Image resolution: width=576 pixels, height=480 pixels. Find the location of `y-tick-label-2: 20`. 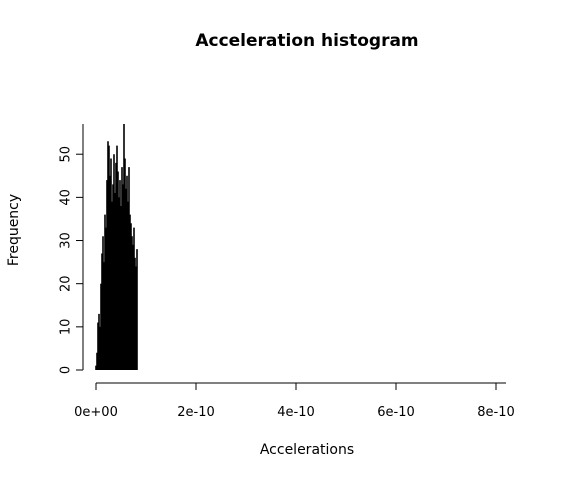

y-tick-label-2: 20 is located at coordinates (66, 283).